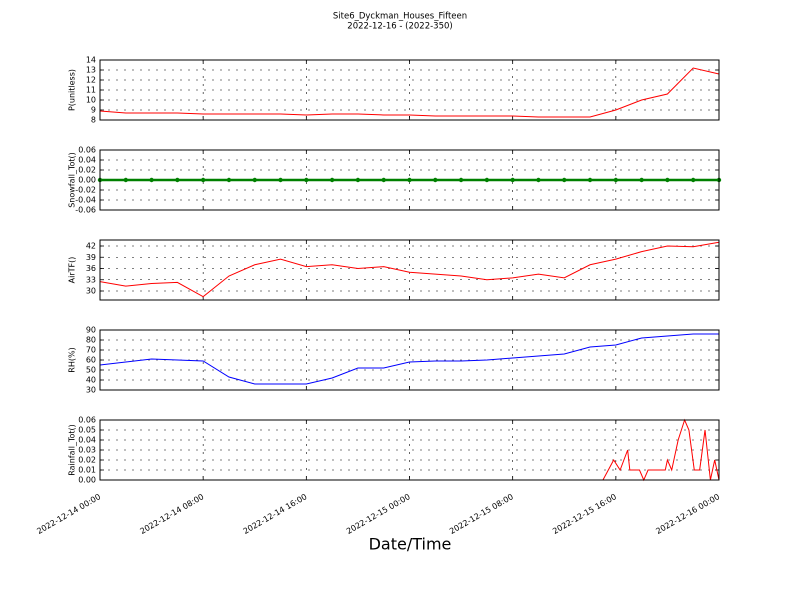 This screenshot has width=800, height=600. I want to click on y-tick-label: 42, so click(91, 246).